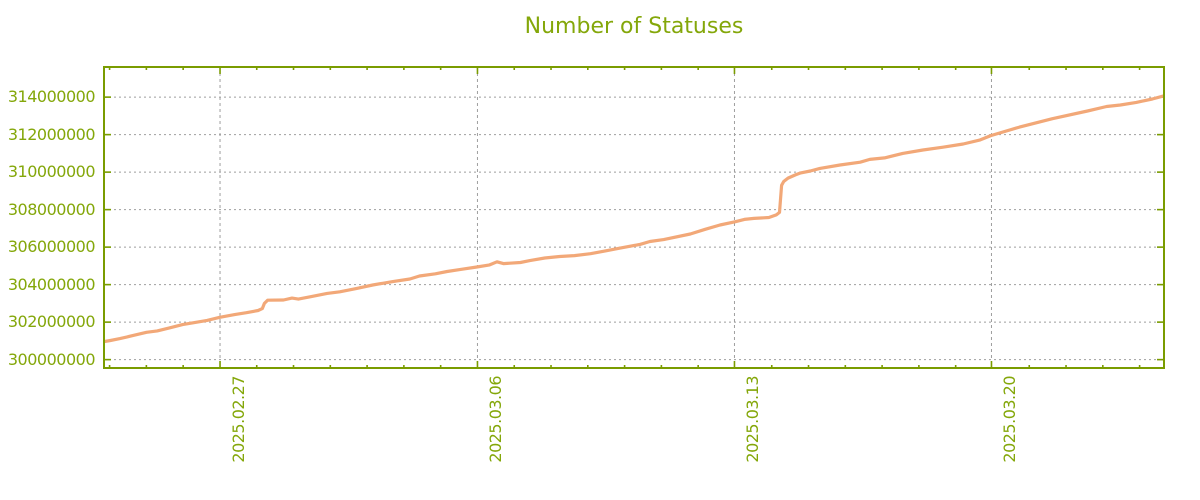  I want to click on y-tick-label: 308000000, so click(51, 209).